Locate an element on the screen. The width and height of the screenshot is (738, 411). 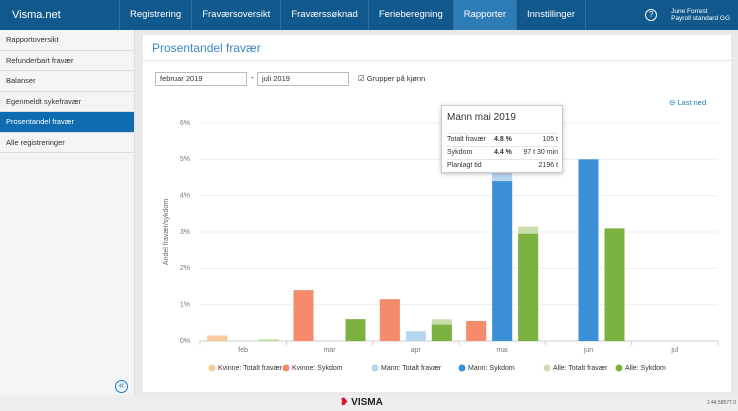
y-tick-label: 2% is located at coordinates (185, 268).